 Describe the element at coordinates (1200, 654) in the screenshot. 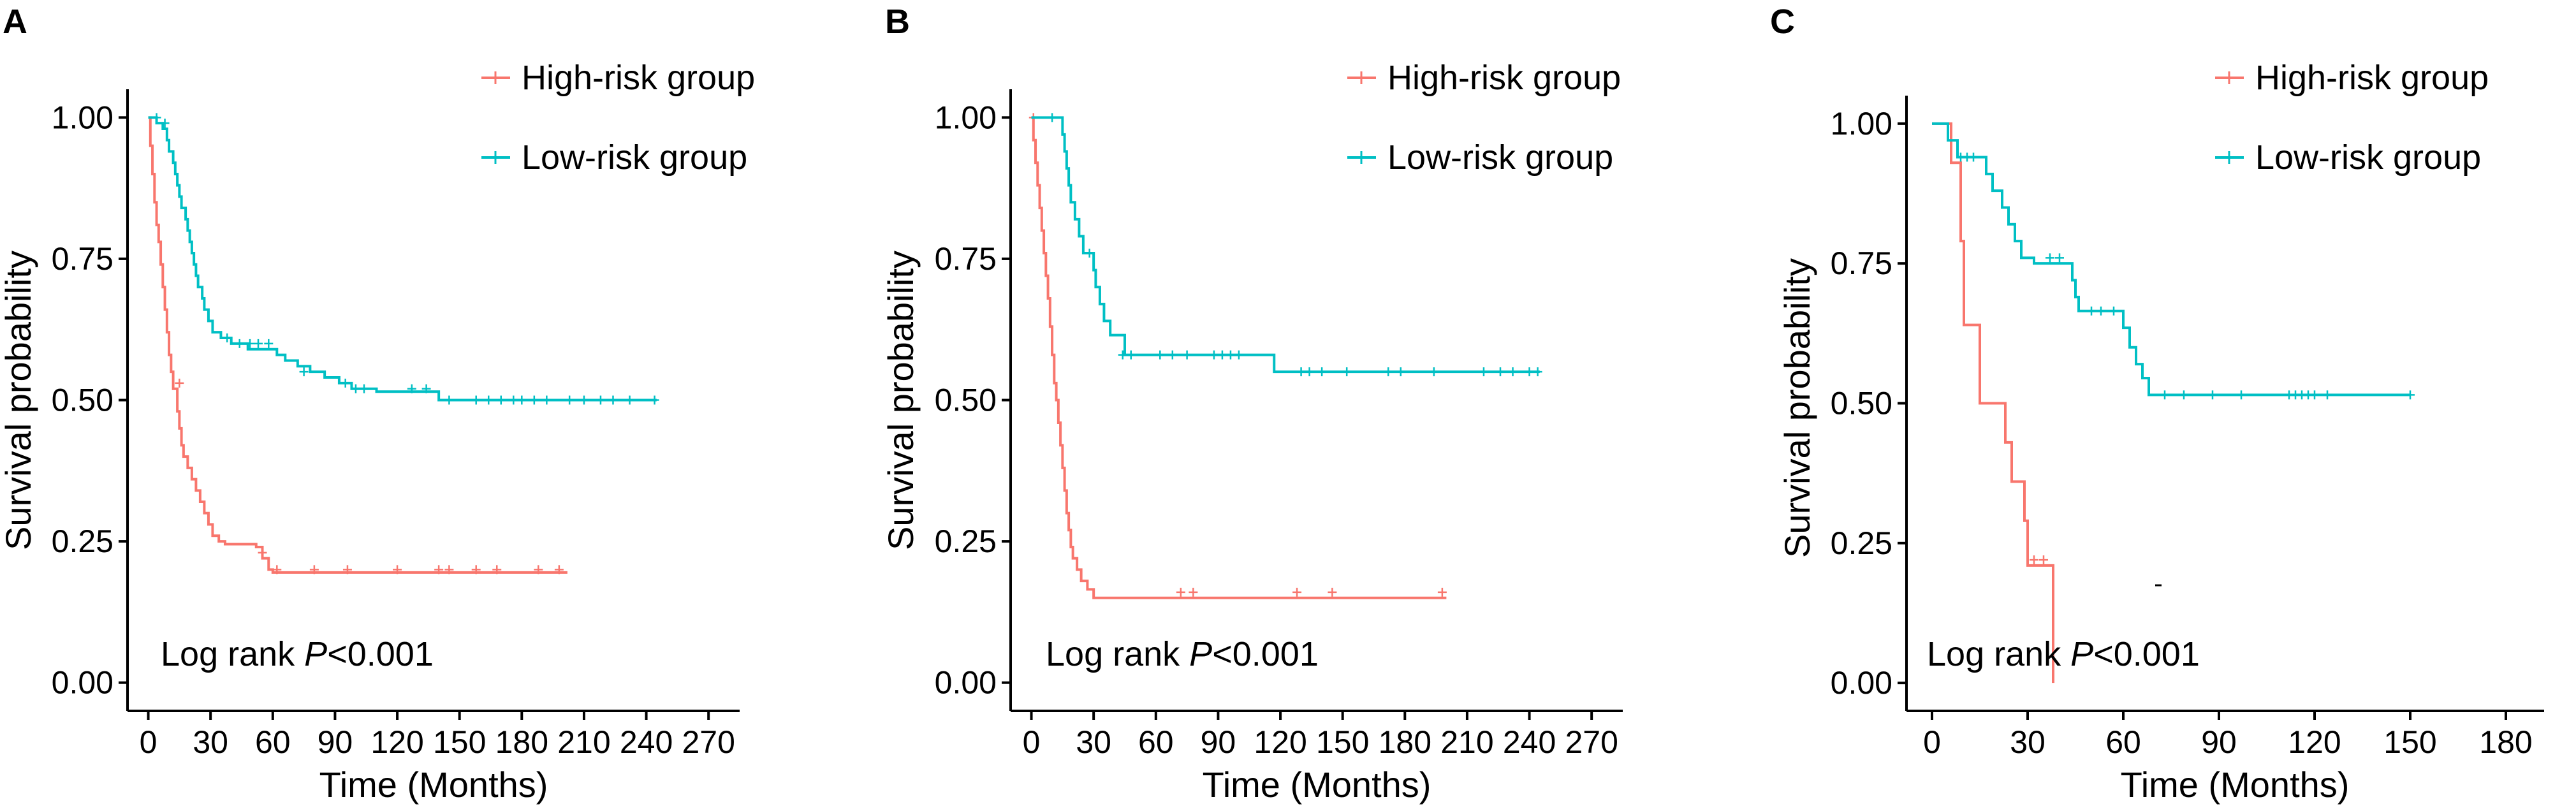

I see `panel-b-log-rank-p: P` at that location.